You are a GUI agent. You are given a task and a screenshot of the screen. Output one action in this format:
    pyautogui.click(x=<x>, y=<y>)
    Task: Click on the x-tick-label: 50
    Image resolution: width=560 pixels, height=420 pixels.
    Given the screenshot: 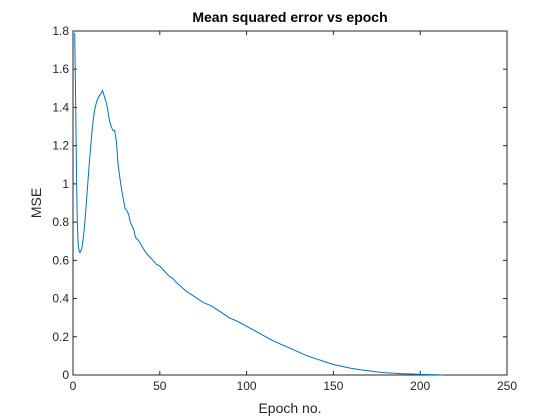 What is the action you would take?
    pyautogui.click(x=160, y=386)
    